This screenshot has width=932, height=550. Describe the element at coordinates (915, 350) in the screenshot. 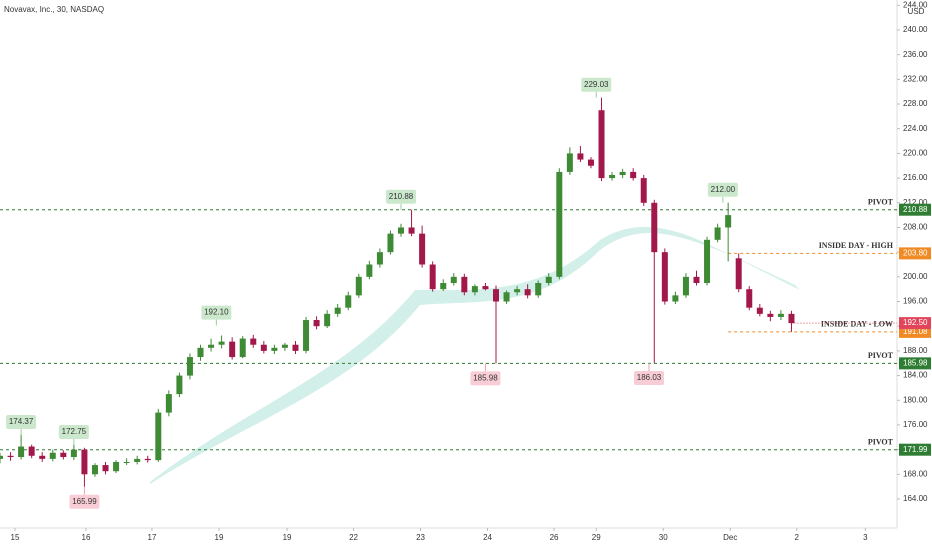

I see `y-tick-label: 188.00` at that location.